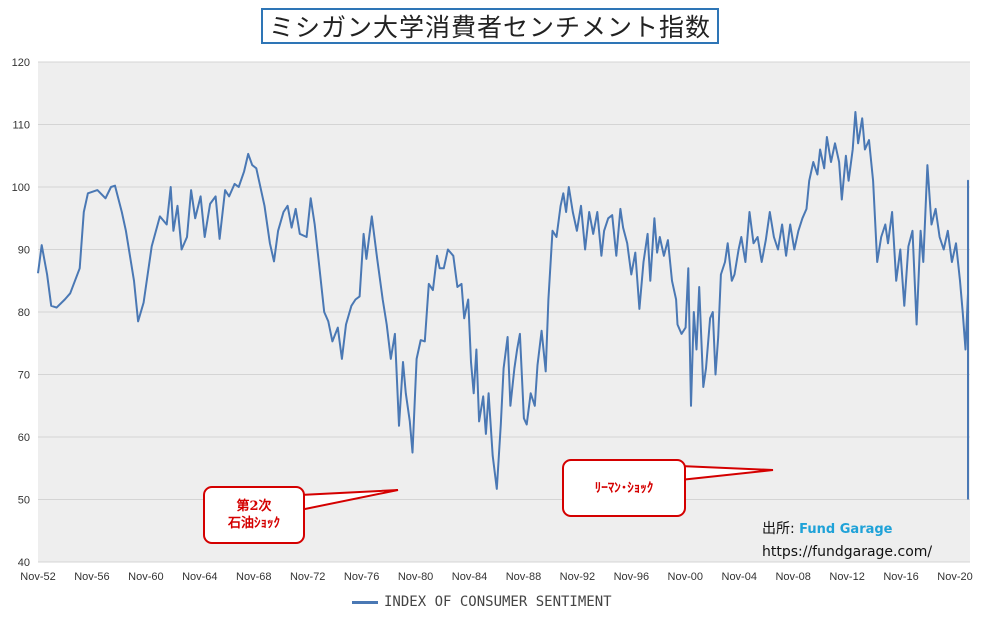  I want to click on x-tick-label: Nov-56, so click(91, 577).